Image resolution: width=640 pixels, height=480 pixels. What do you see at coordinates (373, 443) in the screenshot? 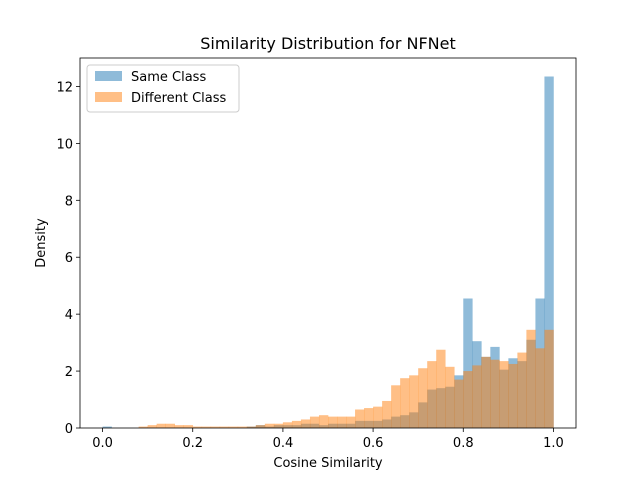
I see `x-tick-label-3: 0.6` at bounding box center [373, 443].